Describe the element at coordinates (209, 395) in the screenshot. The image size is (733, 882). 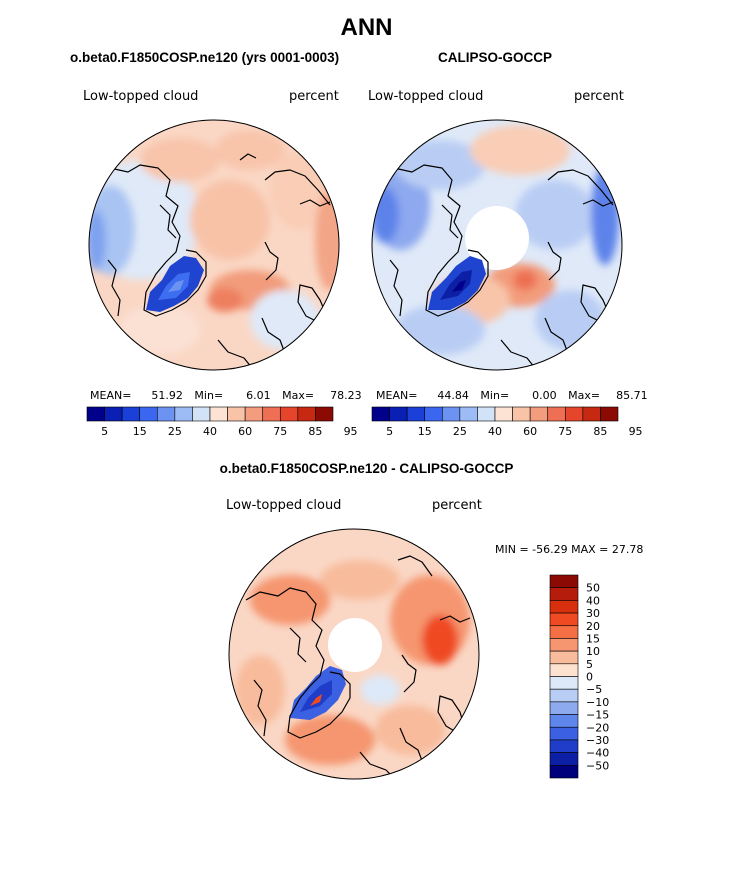
I see `model-min-label: Min=` at that location.